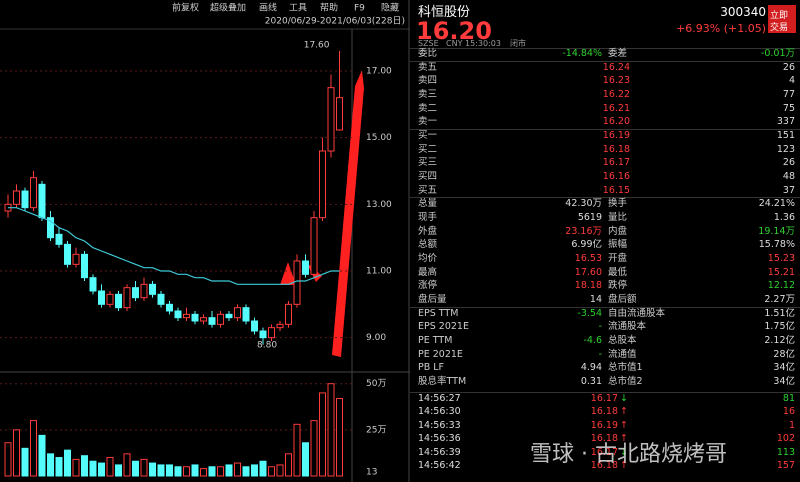 The width and height of the screenshot is (800, 482). Describe the element at coordinates (359, 9) in the screenshot. I see `toolbar-item: F9` at that location.